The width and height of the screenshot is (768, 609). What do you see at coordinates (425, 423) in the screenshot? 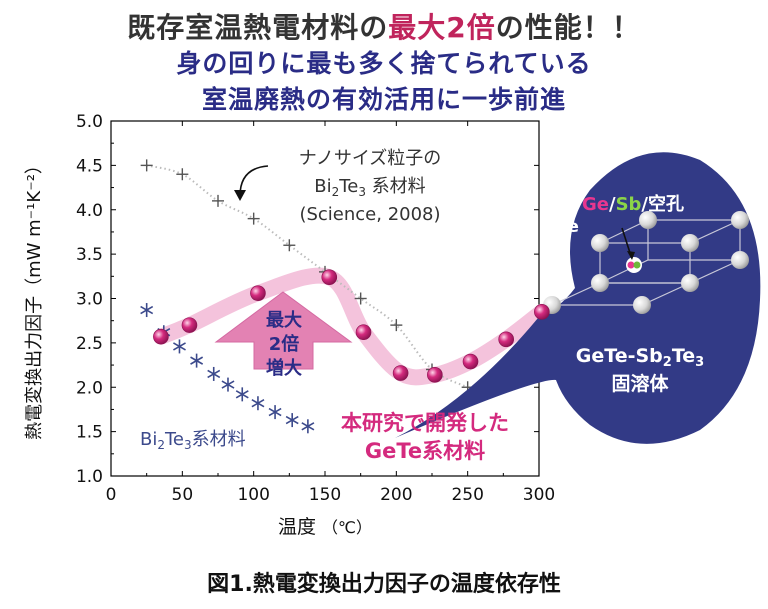
I see `gete-label-line1: 本研究で開発した` at bounding box center [425, 423].